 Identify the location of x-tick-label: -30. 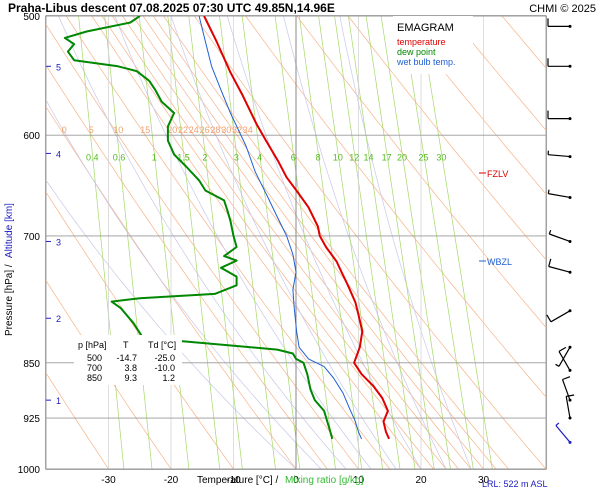
(108, 480).